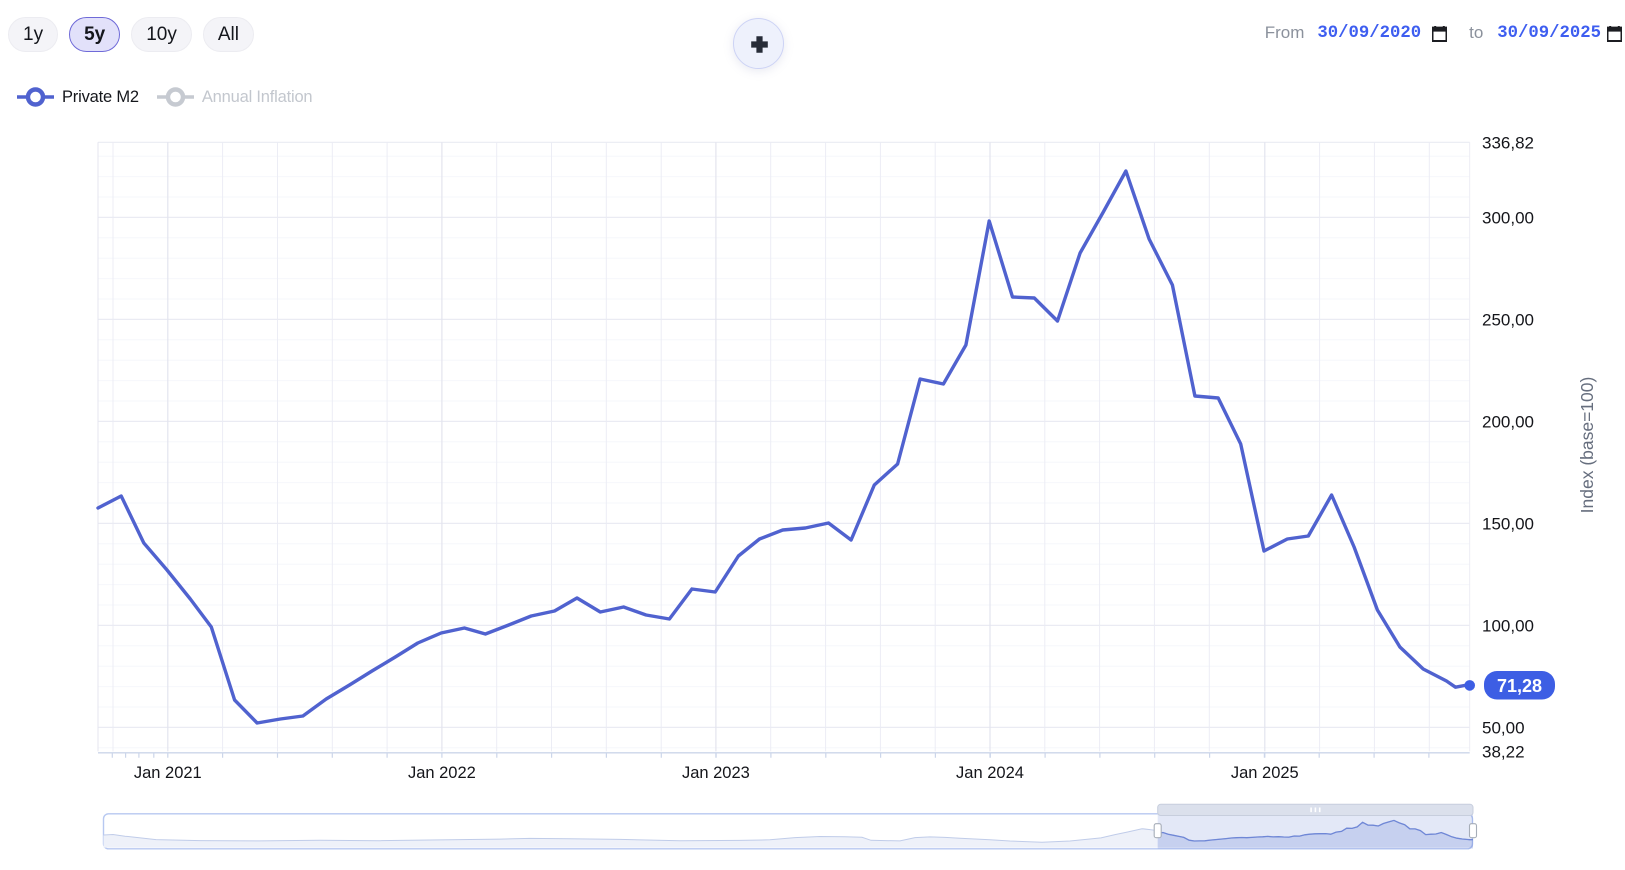 The height and width of the screenshot is (870, 1625). Describe the element at coordinates (1508, 217) in the screenshot. I see `svg-text: 300,00` at that location.